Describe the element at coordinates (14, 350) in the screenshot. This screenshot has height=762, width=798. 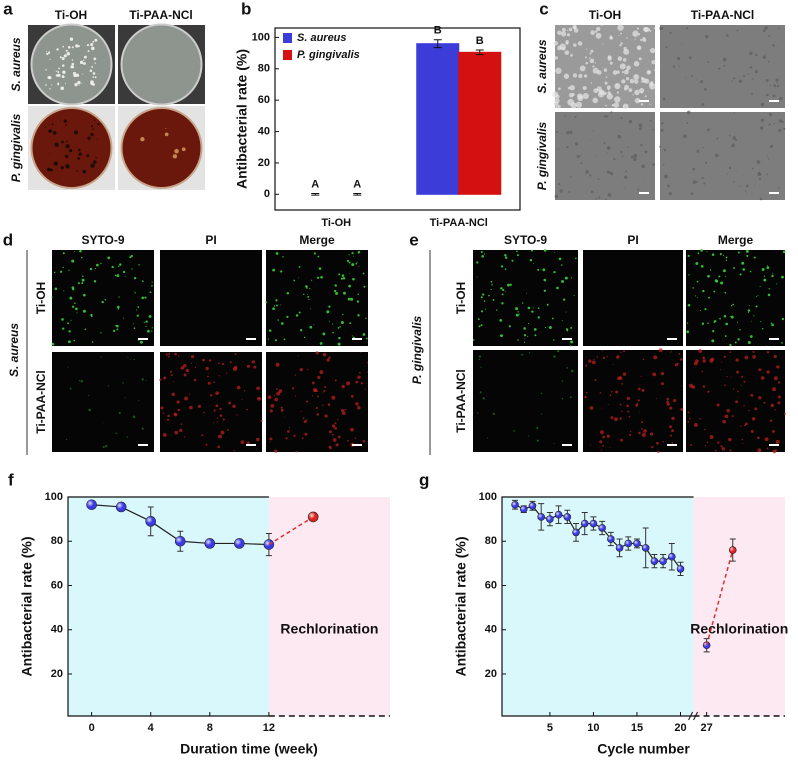
I see `species-label: S. aureus` at that location.